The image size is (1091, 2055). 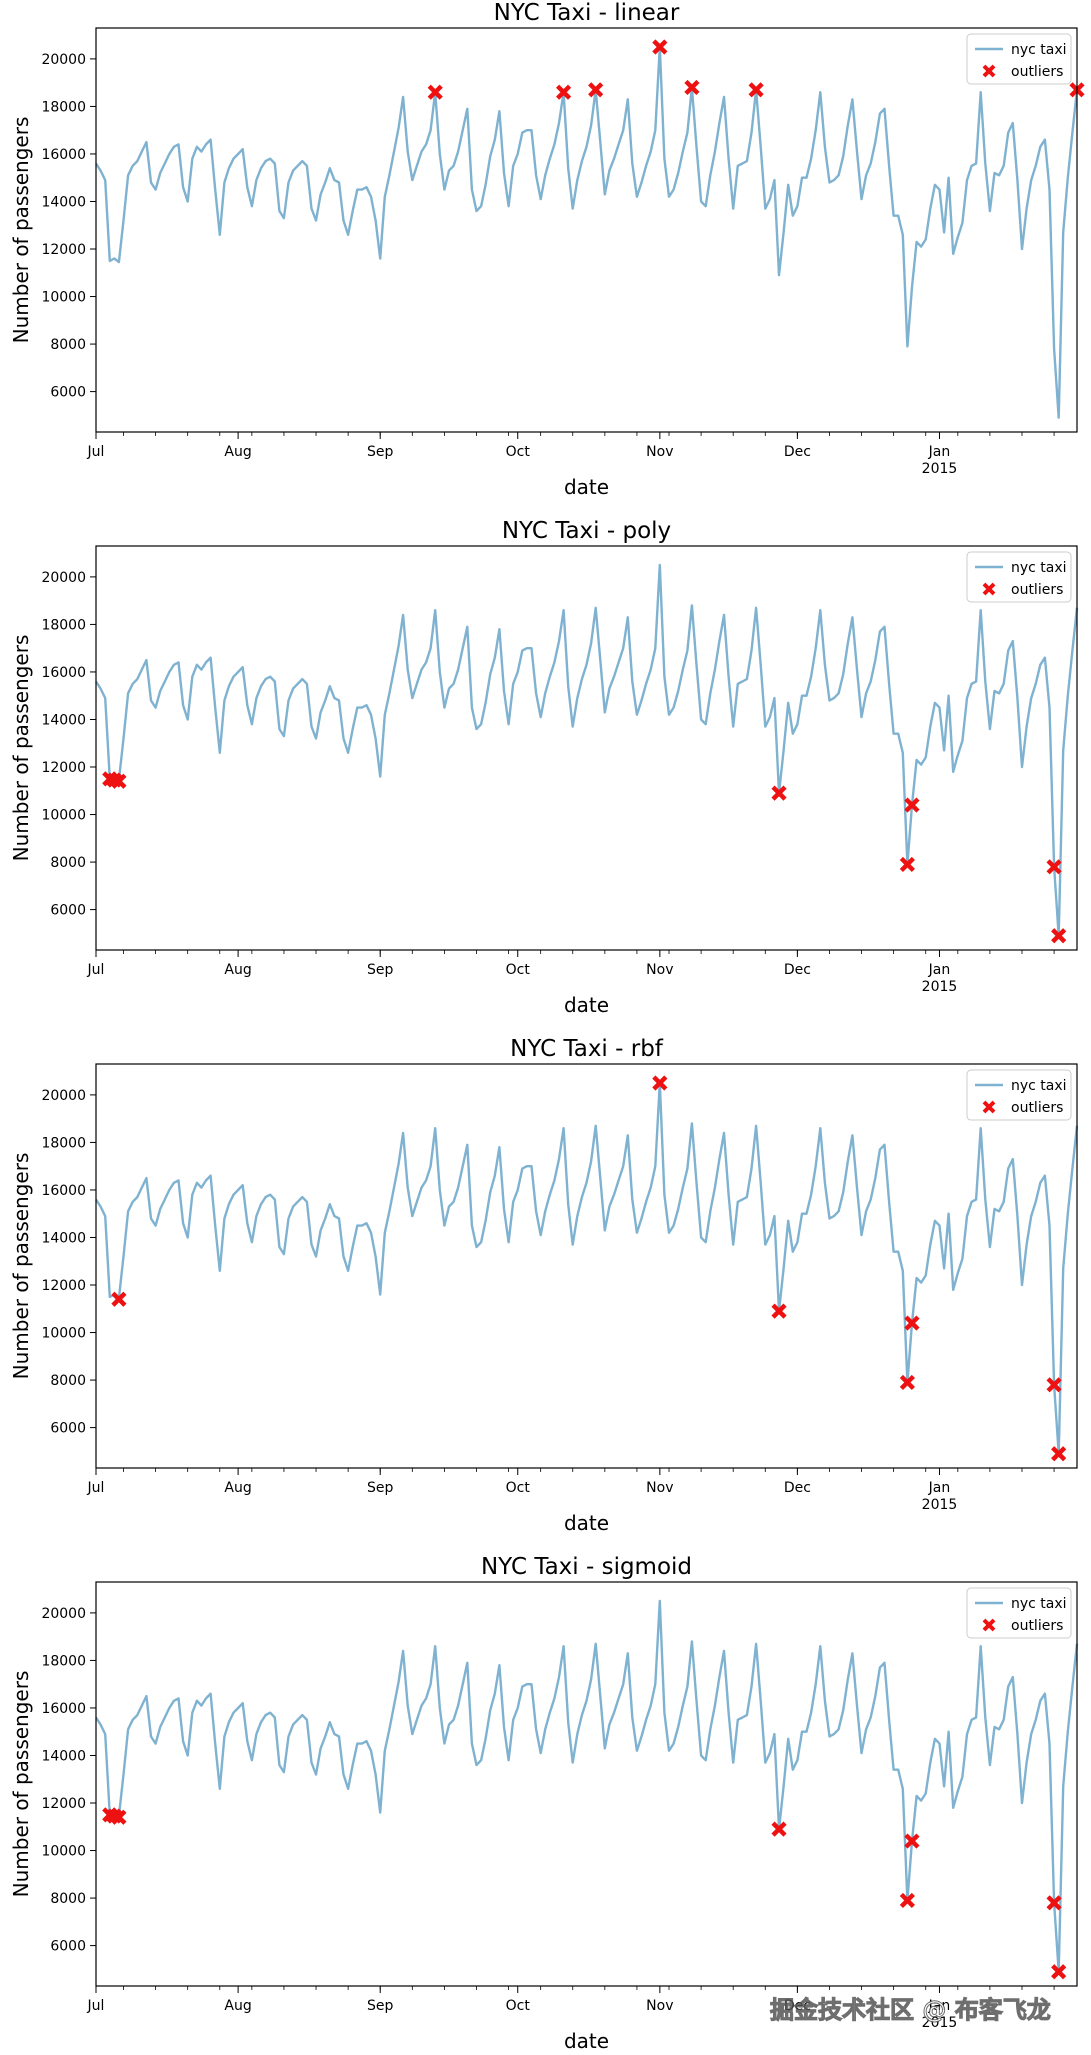 I want to click on chart-title: NYC Taxi - poly, so click(x=586, y=531).